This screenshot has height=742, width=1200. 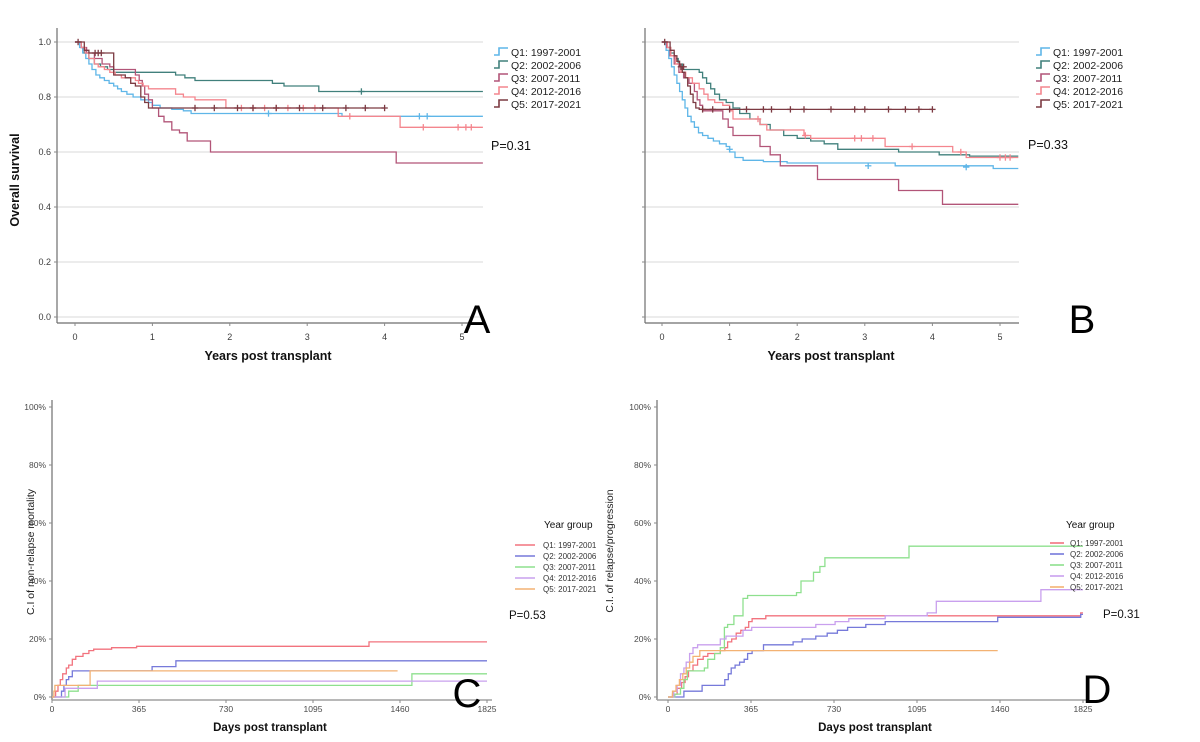 I want to click on x-tick-label: 4, so click(x=384, y=337).